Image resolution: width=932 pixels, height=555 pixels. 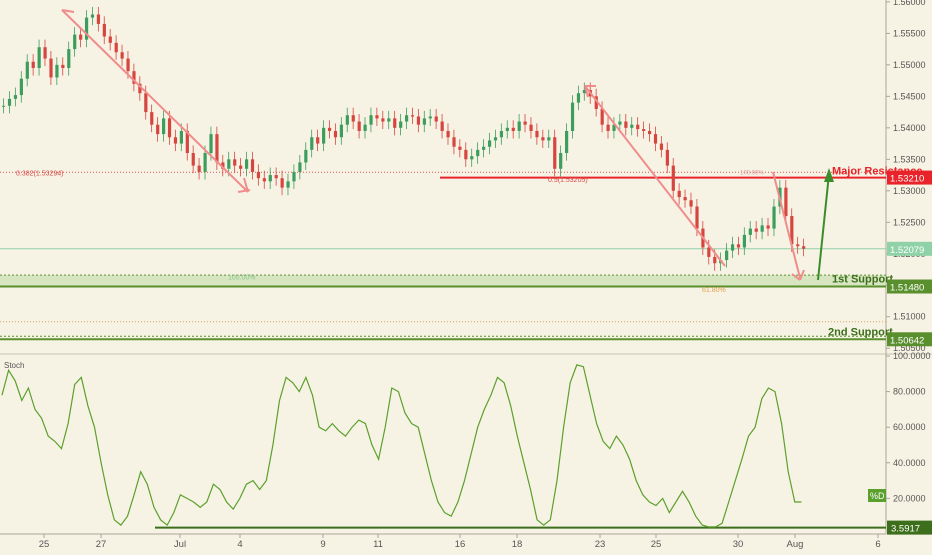 What do you see at coordinates (180, 544) in the screenshot?
I see `time-tick-label: Jul` at bounding box center [180, 544].